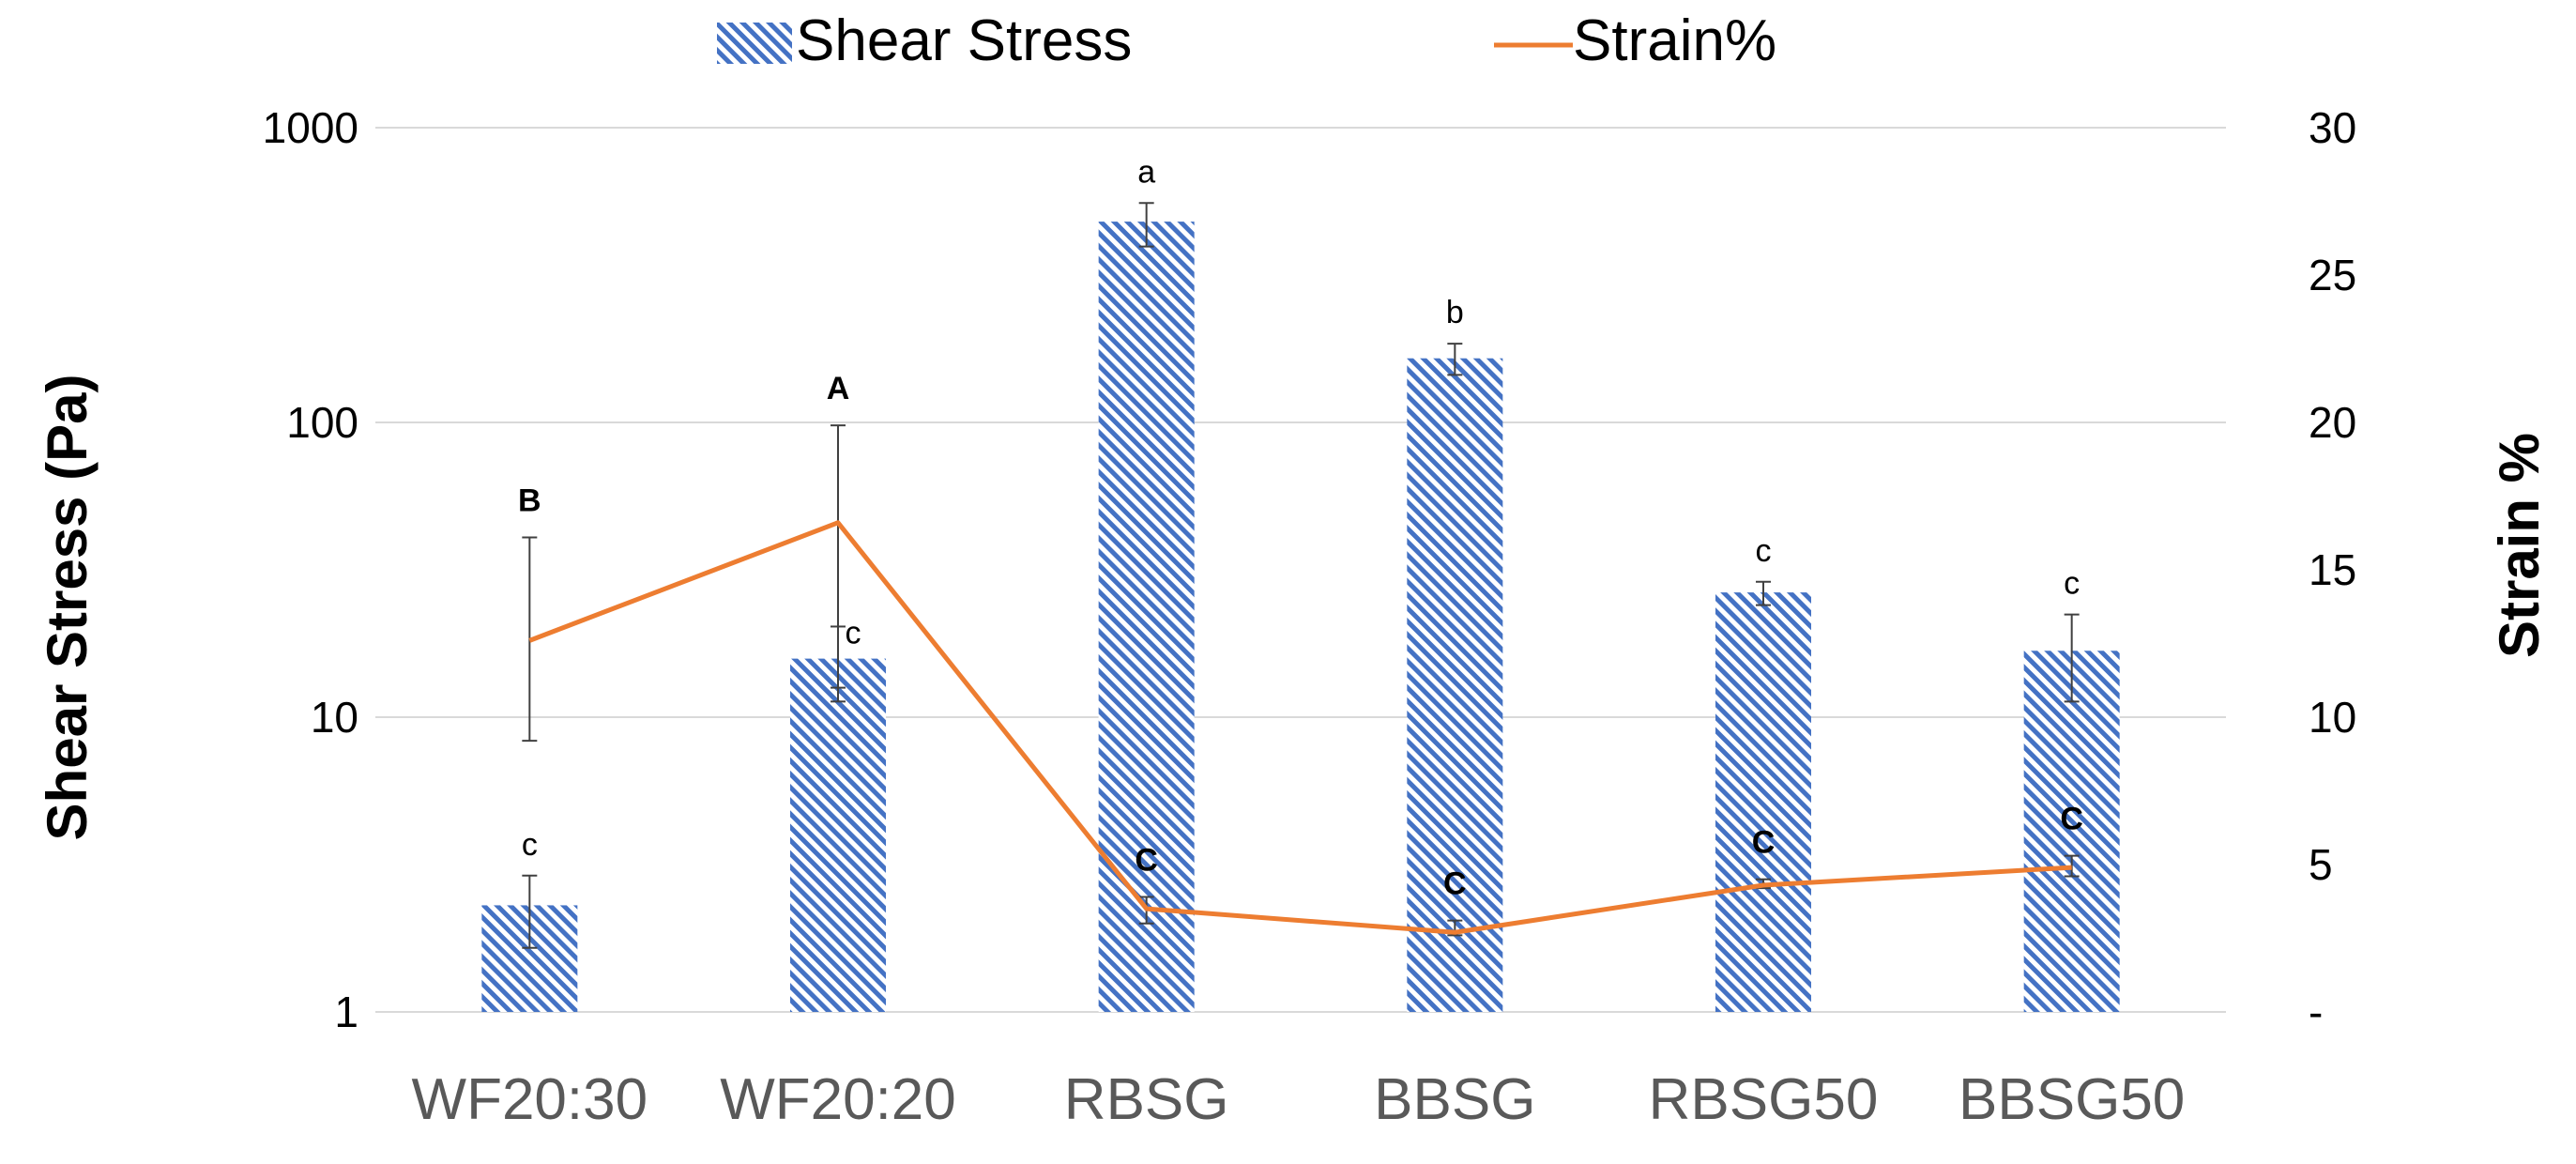  What do you see at coordinates (754, 43) in the screenshot?
I see `legend-swatch-shear-stress` at bounding box center [754, 43].